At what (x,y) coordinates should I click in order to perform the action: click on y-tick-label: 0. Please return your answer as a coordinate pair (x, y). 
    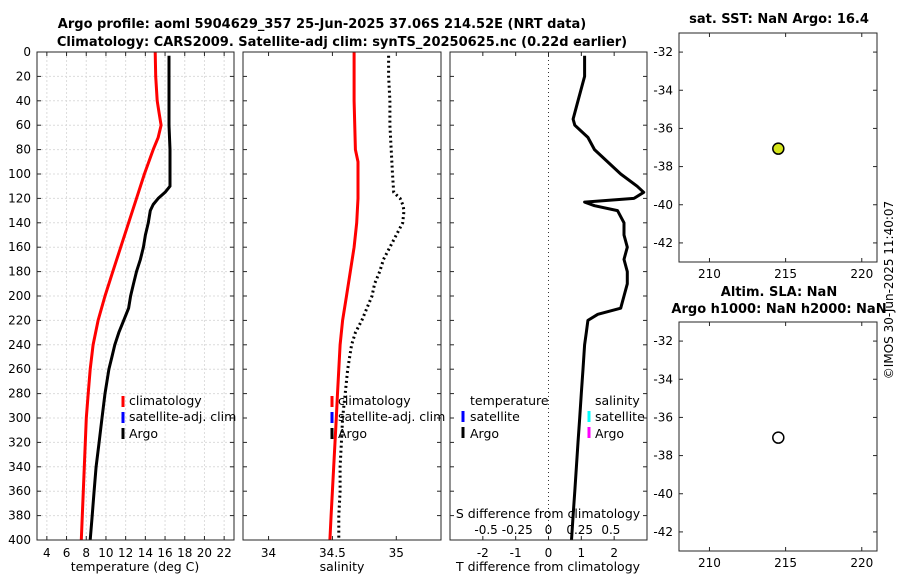
    Looking at the image, I should click on (27, 52).